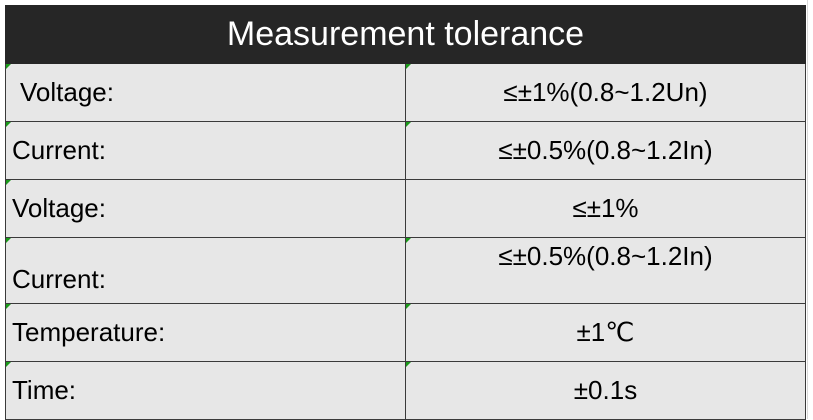 The height and width of the screenshot is (420, 813). I want to click on row-value: ≤±1%(0.8~1.2Un), so click(605, 92).